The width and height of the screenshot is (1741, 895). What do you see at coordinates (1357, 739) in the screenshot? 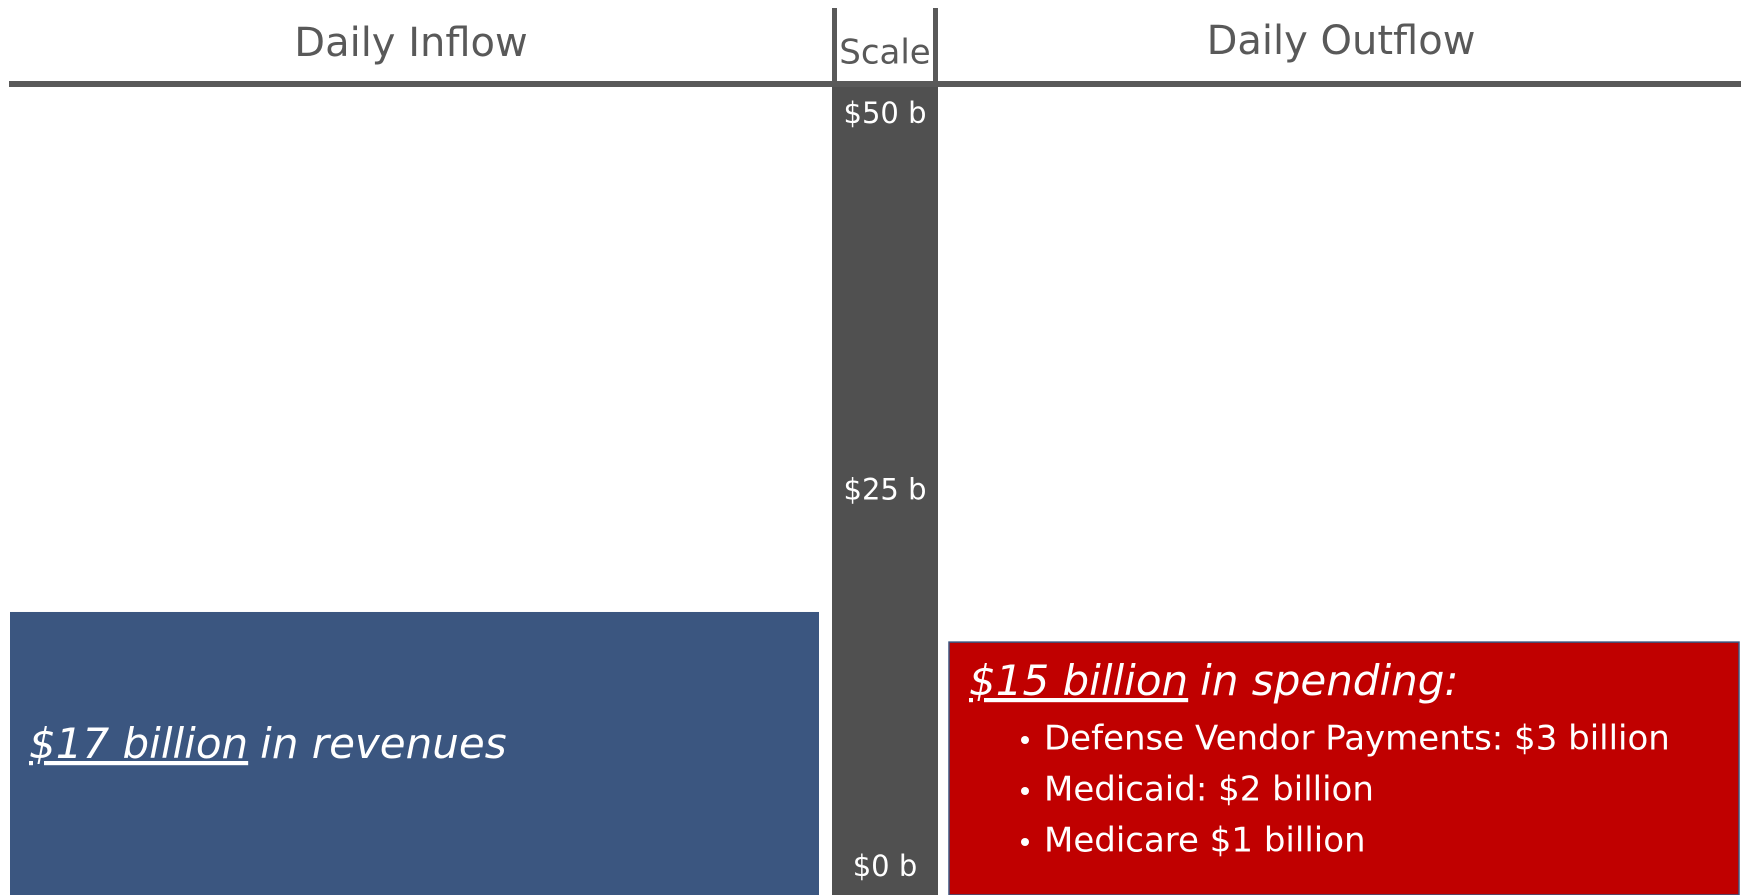
I see `spending-item: Defense Vendor Payments: $3 billion` at bounding box center [1357, 739].